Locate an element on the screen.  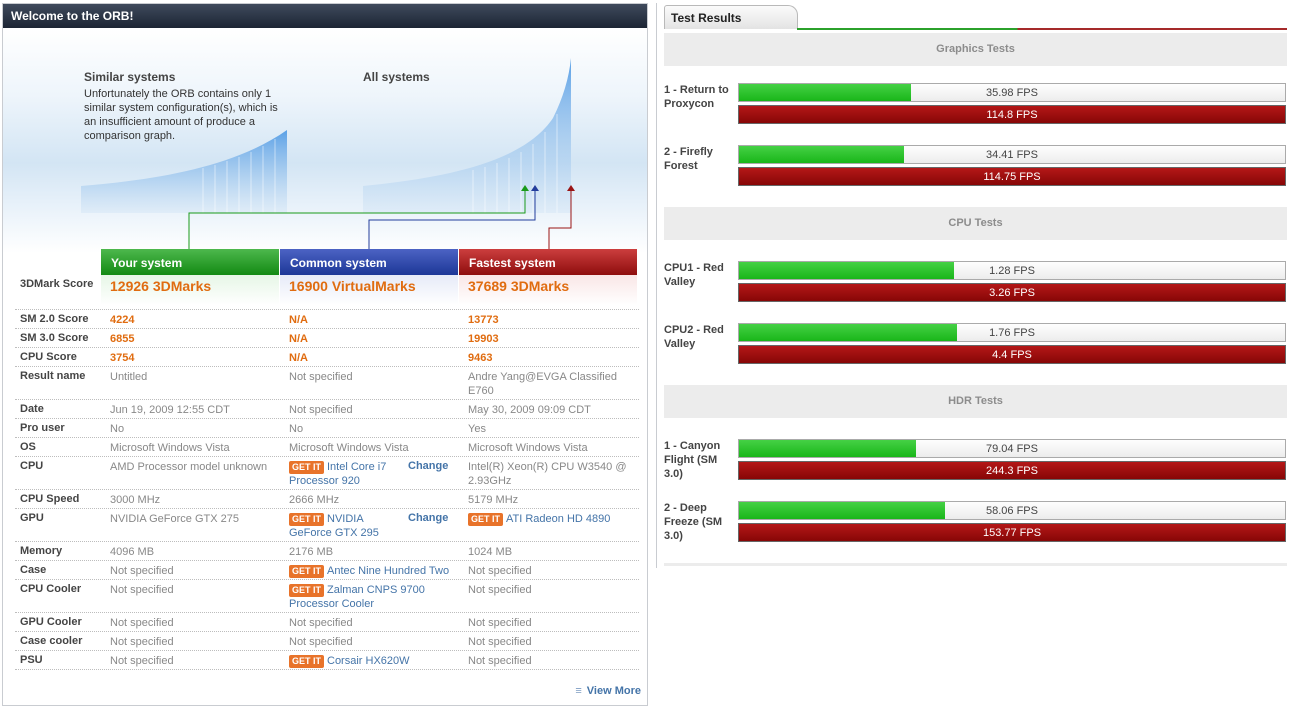
test-name: 2 - Firefly Forest is located at coordinates (688, 159).